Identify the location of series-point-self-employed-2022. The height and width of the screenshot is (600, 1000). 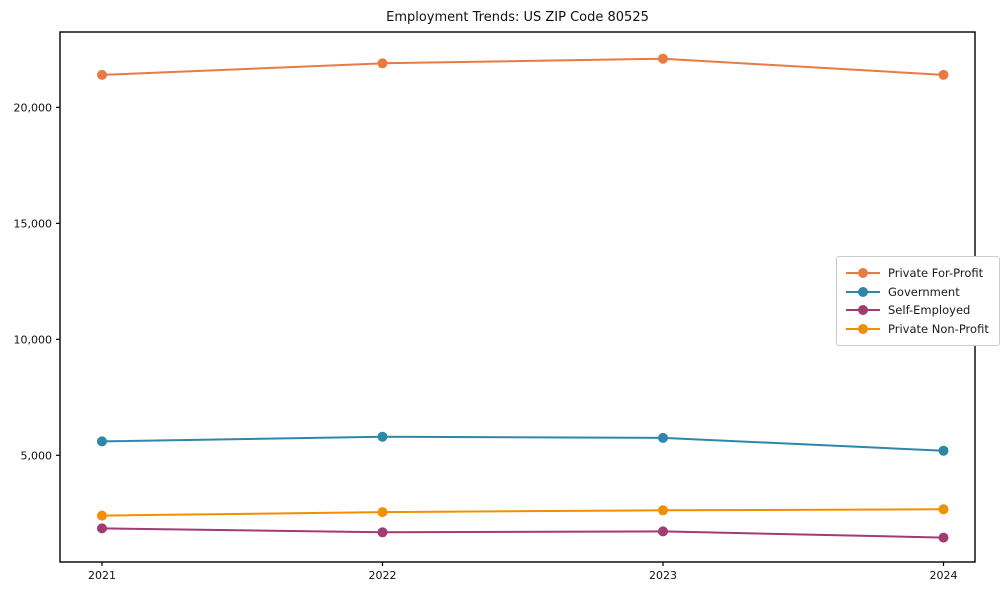
(382, 532).